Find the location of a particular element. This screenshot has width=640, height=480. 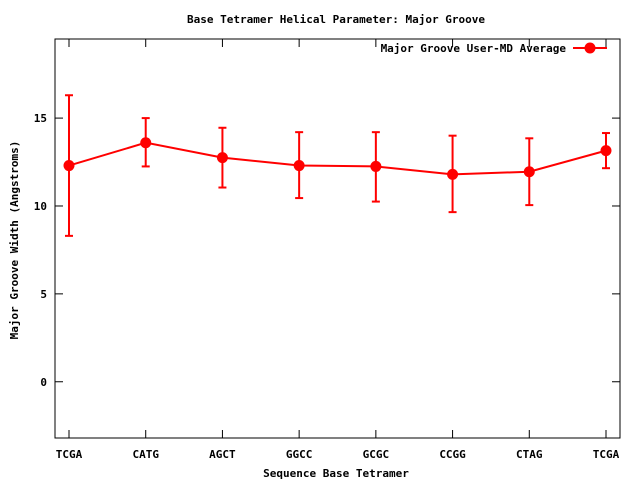

y-tick-label: 15 is located at coordinates (40, 118).